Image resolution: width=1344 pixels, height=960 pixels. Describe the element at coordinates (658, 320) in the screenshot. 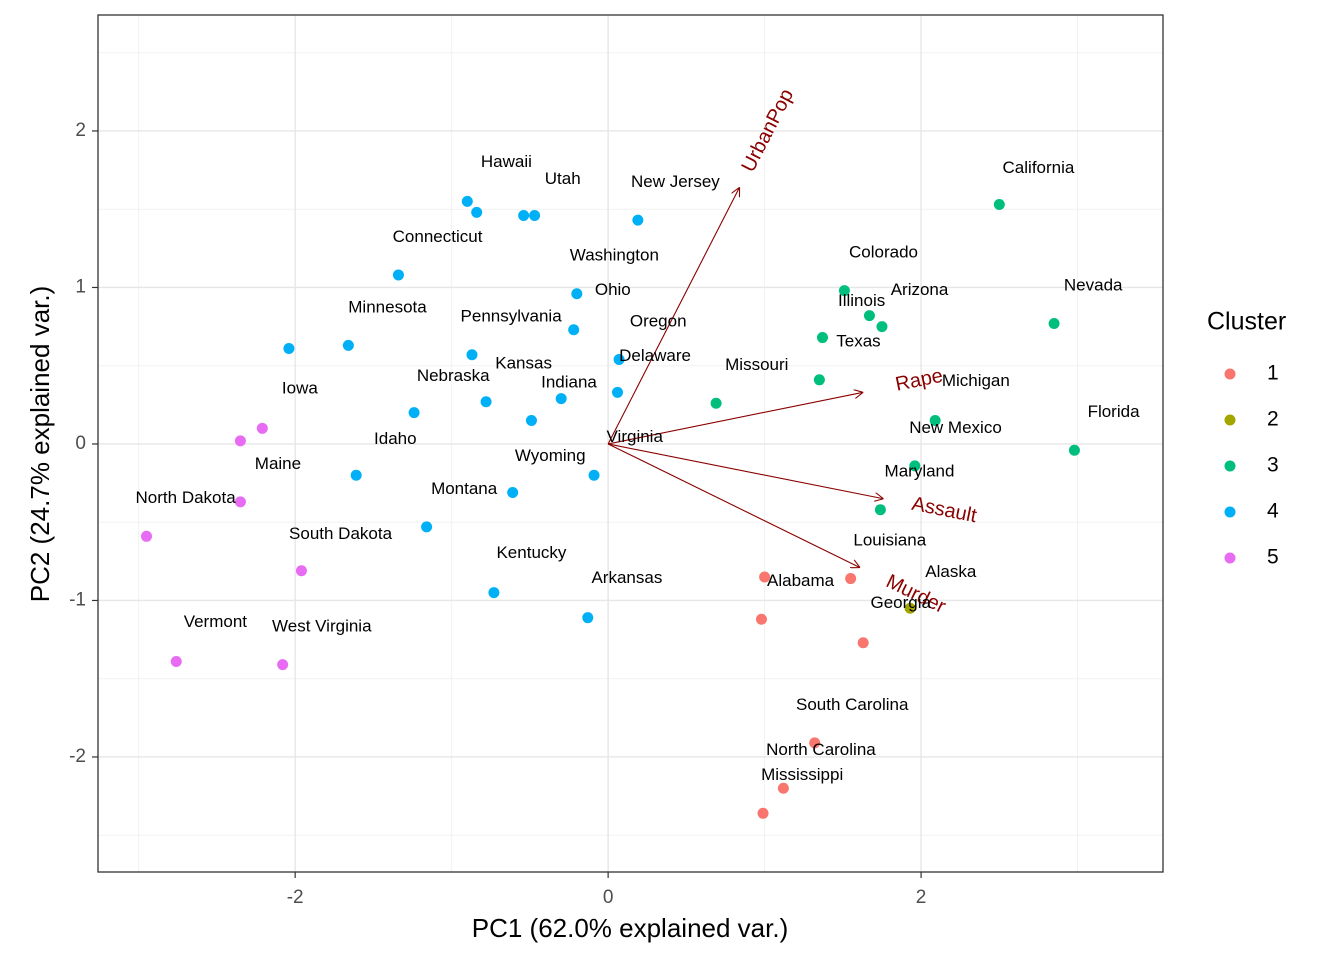

I see `state-label: Oregon` at that location.